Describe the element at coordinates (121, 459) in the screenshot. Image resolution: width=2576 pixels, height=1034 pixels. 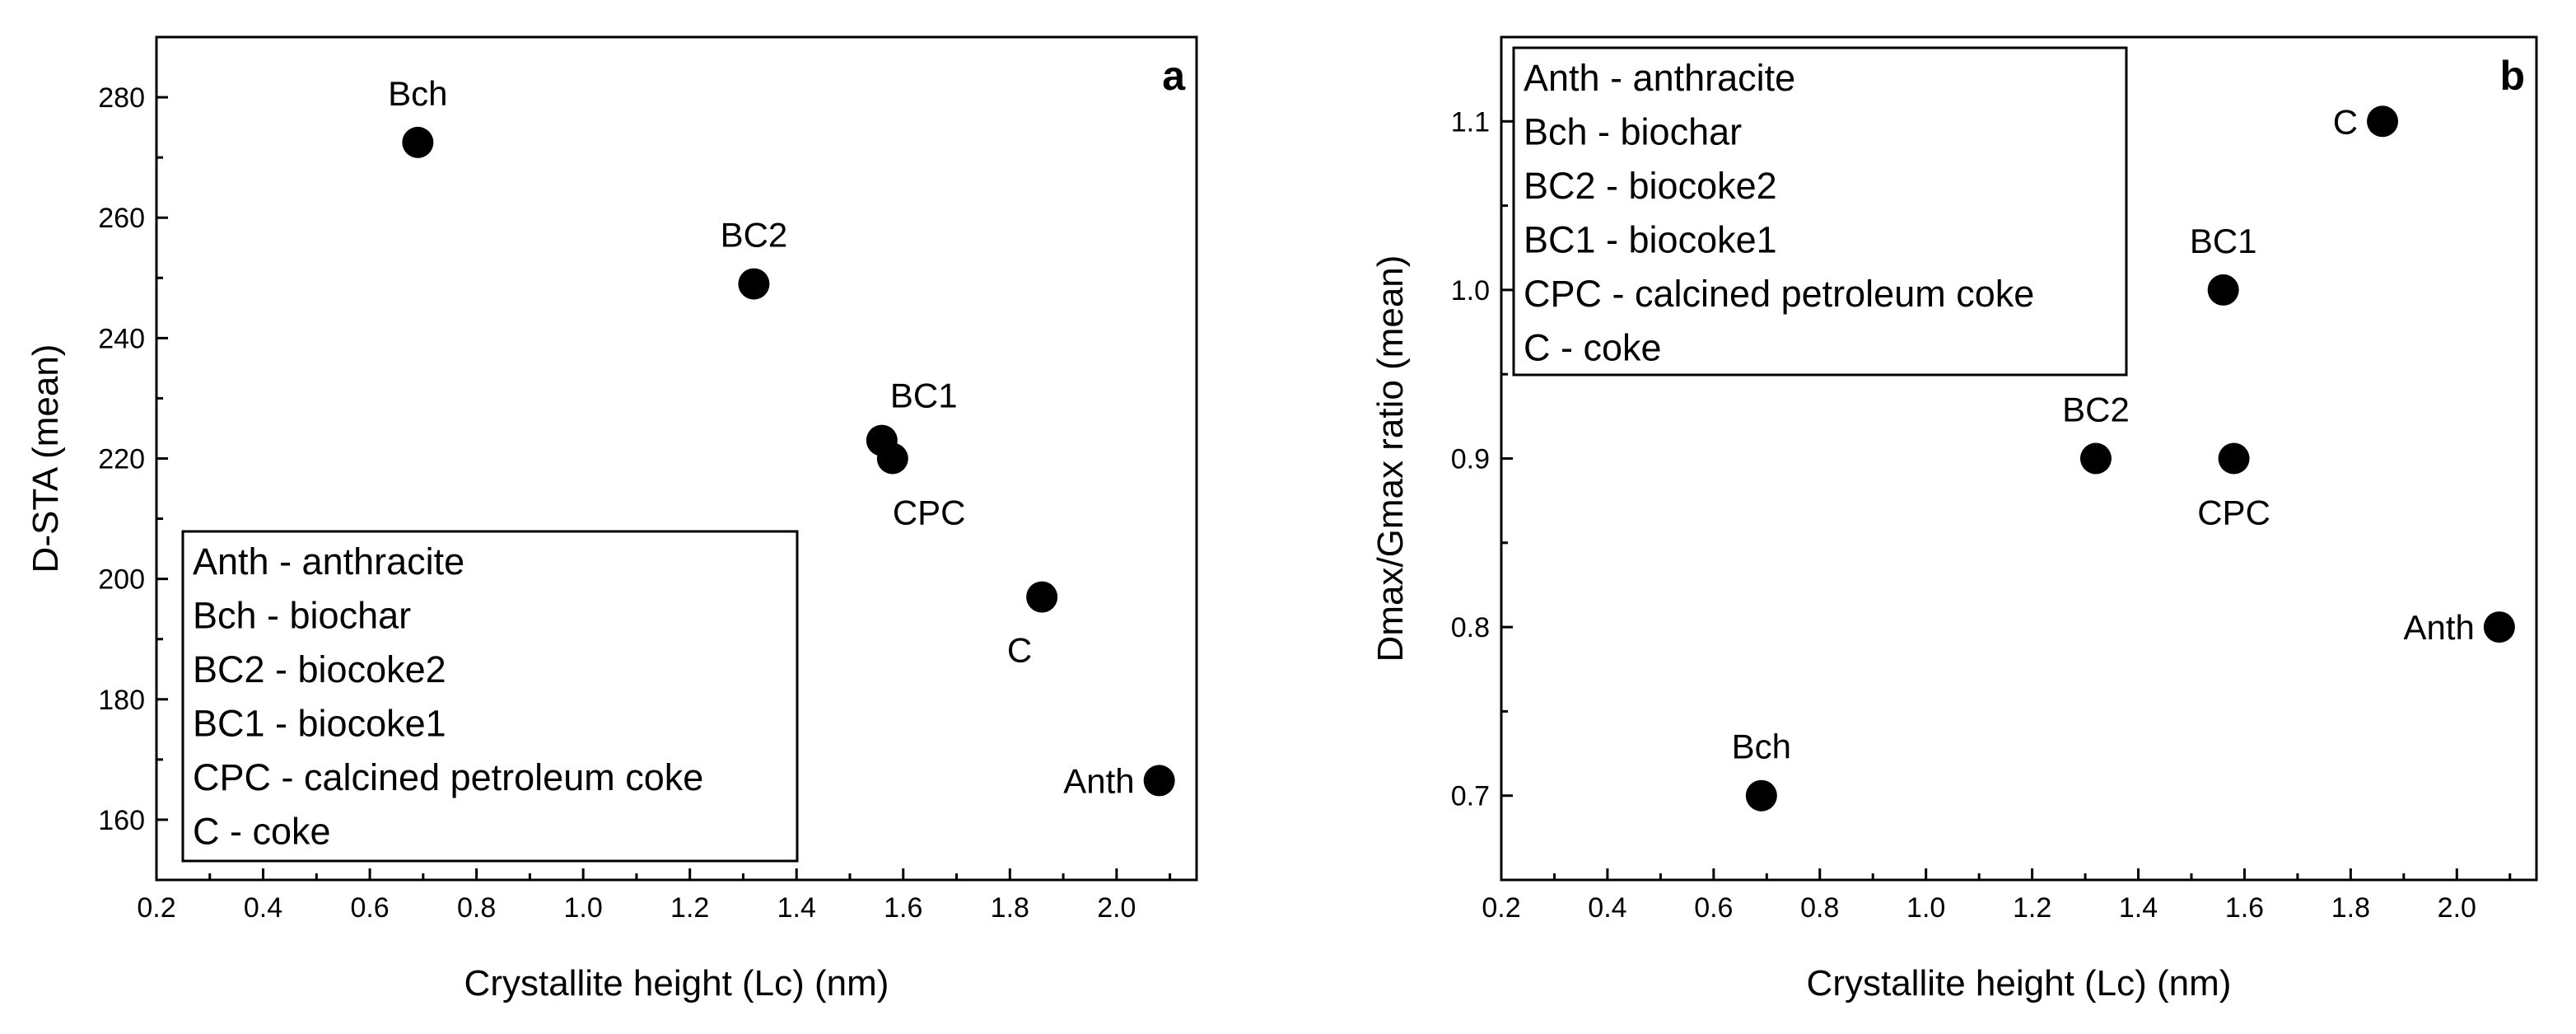
I see `y-tick-label: 220` at that location.